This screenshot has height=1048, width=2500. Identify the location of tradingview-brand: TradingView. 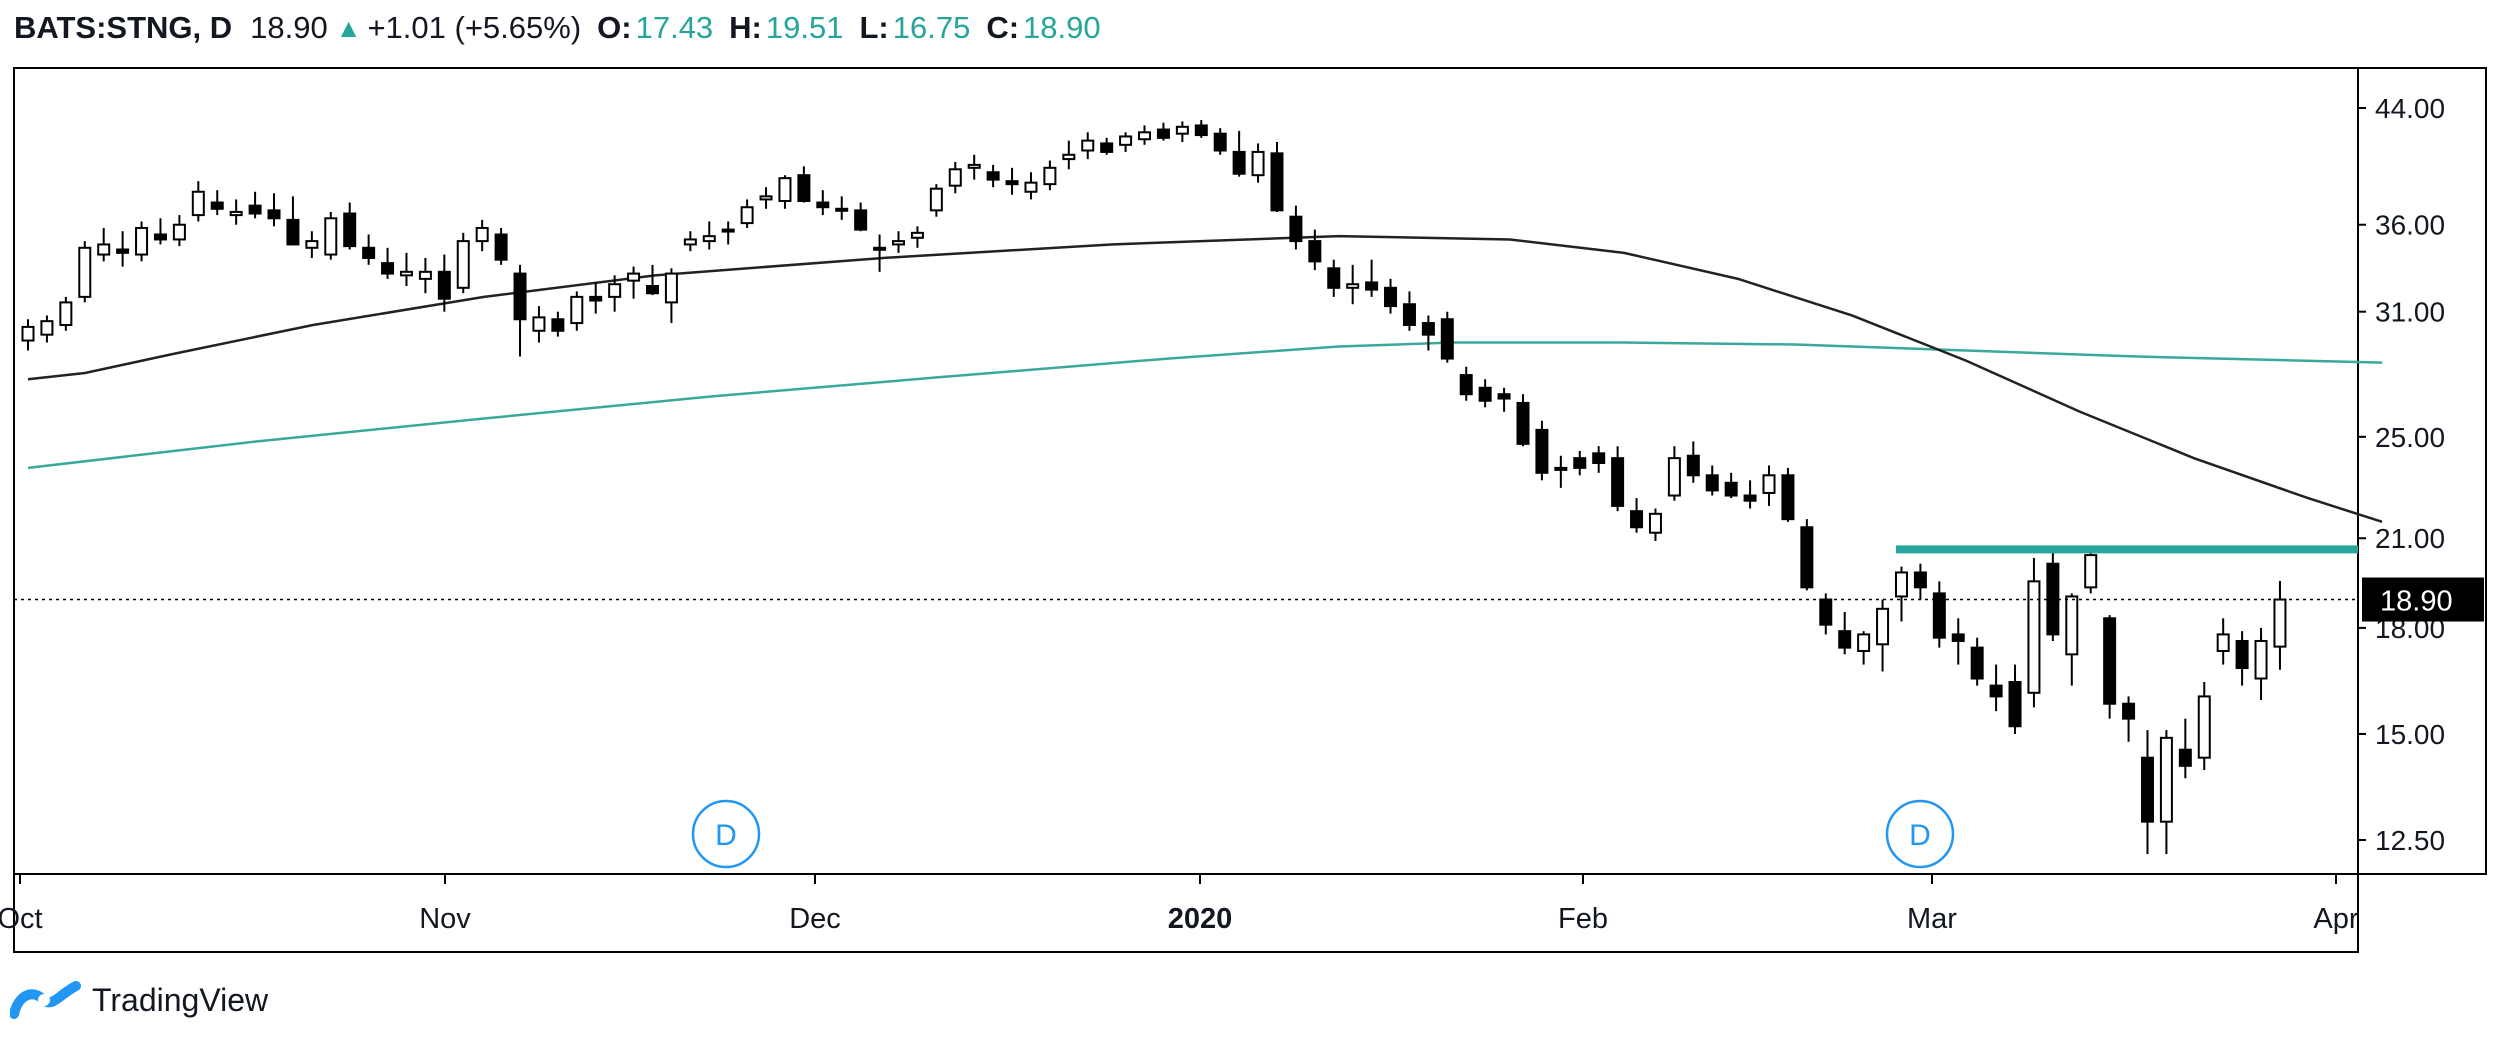
(180, 999).